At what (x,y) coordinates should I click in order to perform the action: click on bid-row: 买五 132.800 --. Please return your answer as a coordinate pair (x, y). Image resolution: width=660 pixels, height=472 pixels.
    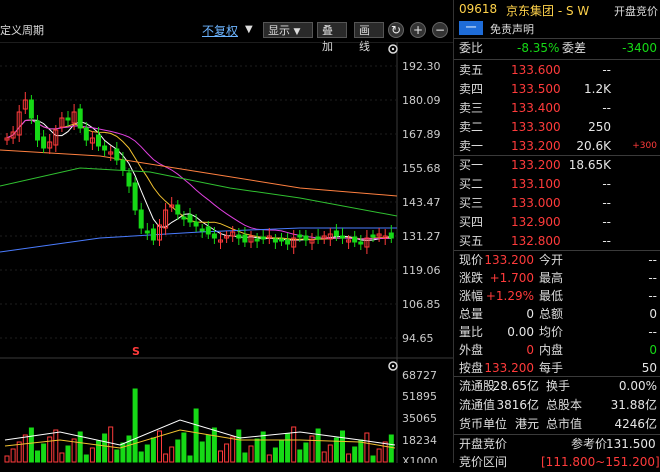
    Looking at the image, I should click on (559, 241).